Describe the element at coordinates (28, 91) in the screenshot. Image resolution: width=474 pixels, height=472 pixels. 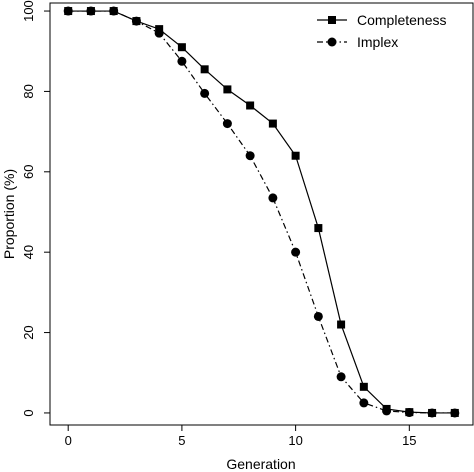
I see `y-tick-label: 80` at that location.